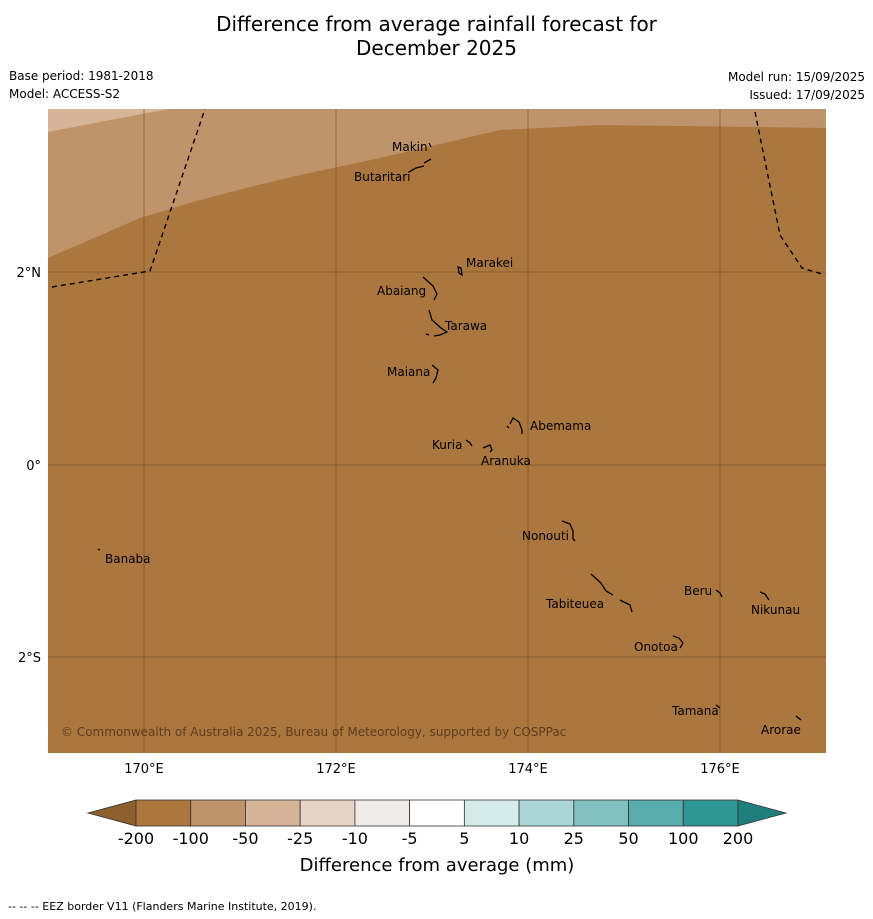  Describe the element at coordinates (656, 647) in the screenshot. I see `island-label-onotoa: Onotoa` at that location.